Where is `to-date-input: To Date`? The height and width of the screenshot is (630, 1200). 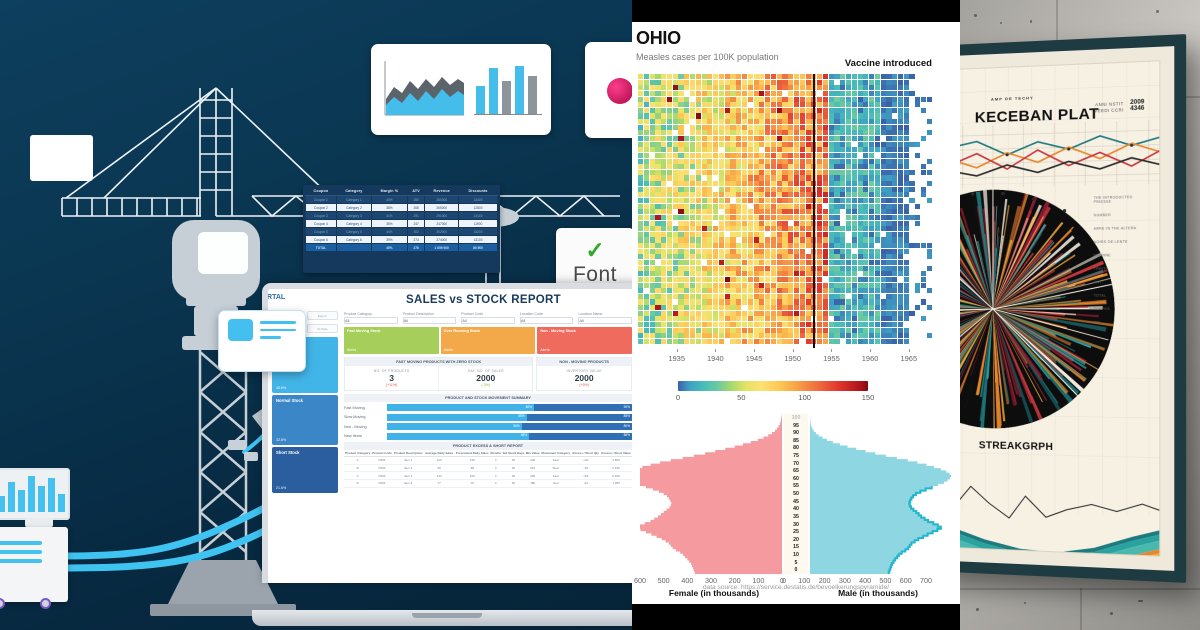
to-date-input: To Date is located at coordinates (322, 328).